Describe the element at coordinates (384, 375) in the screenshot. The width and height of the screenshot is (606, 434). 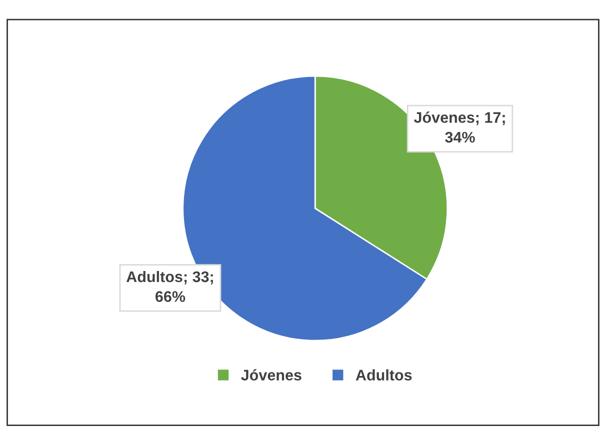
I see `legend-label: Adultos` at that location.